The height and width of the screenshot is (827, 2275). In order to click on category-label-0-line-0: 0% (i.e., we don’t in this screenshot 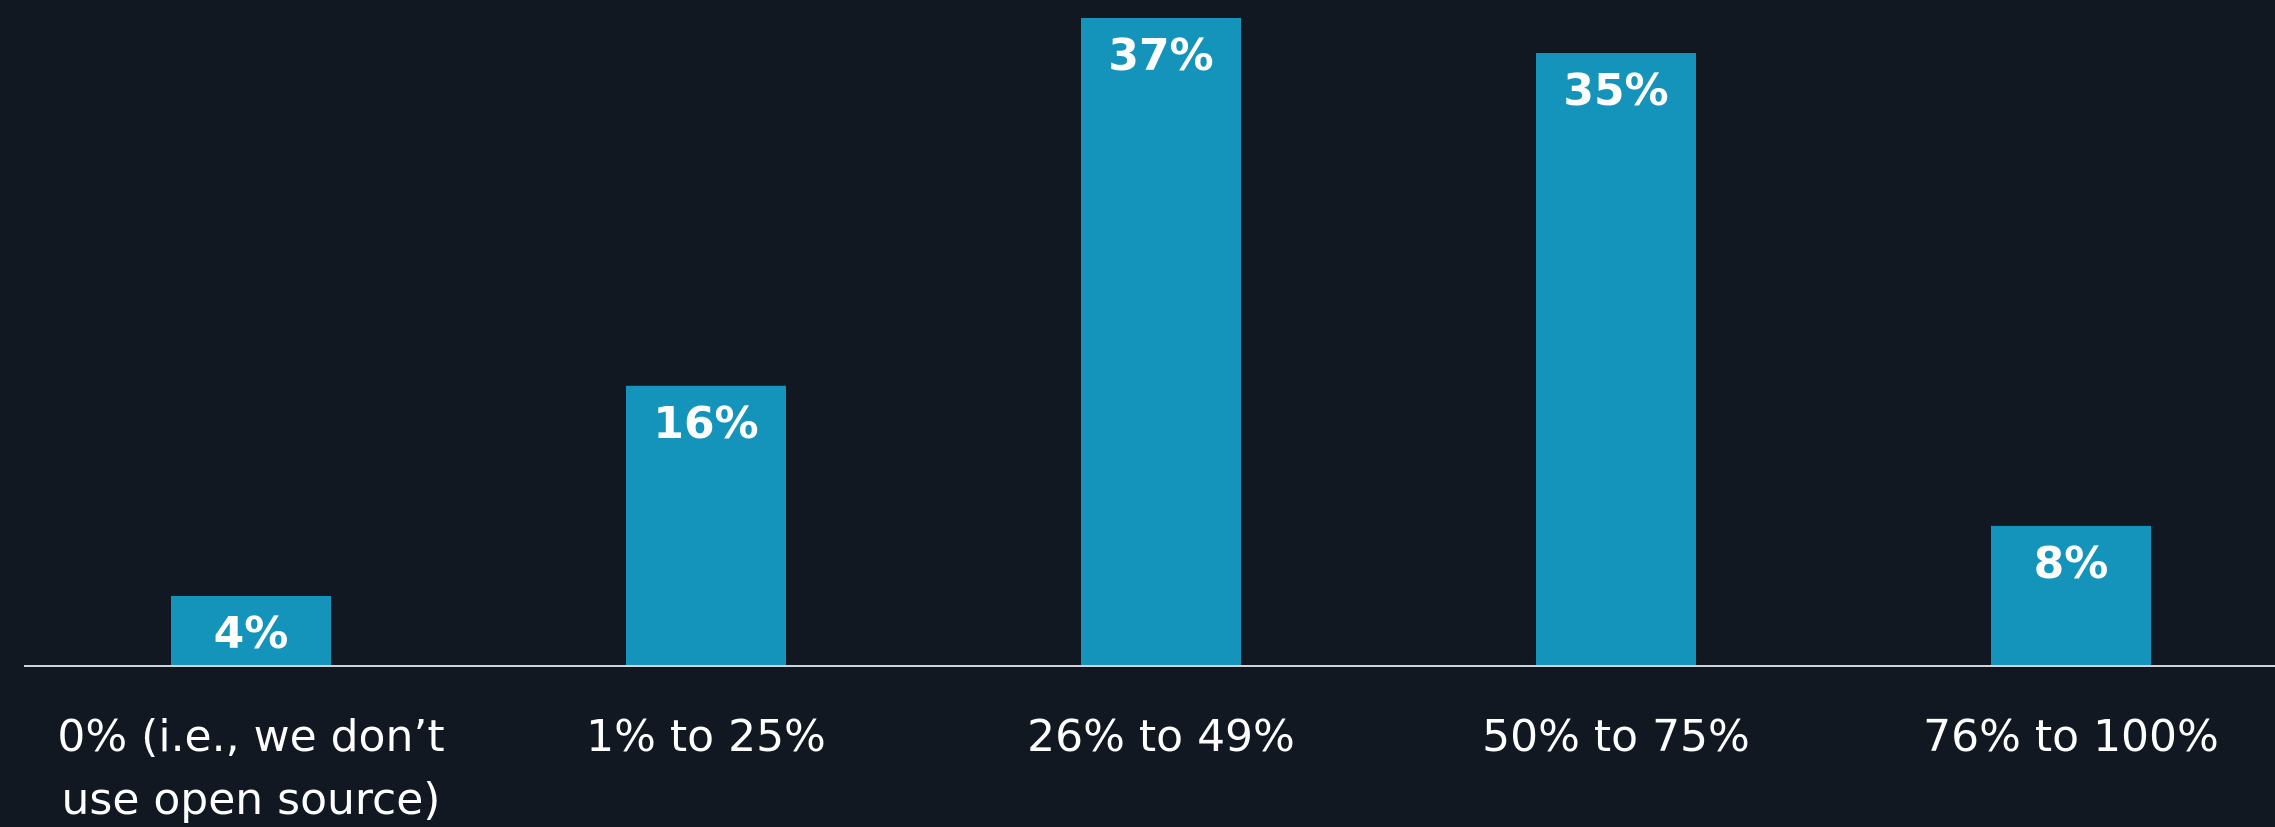, I will do `click(250, 736)`.